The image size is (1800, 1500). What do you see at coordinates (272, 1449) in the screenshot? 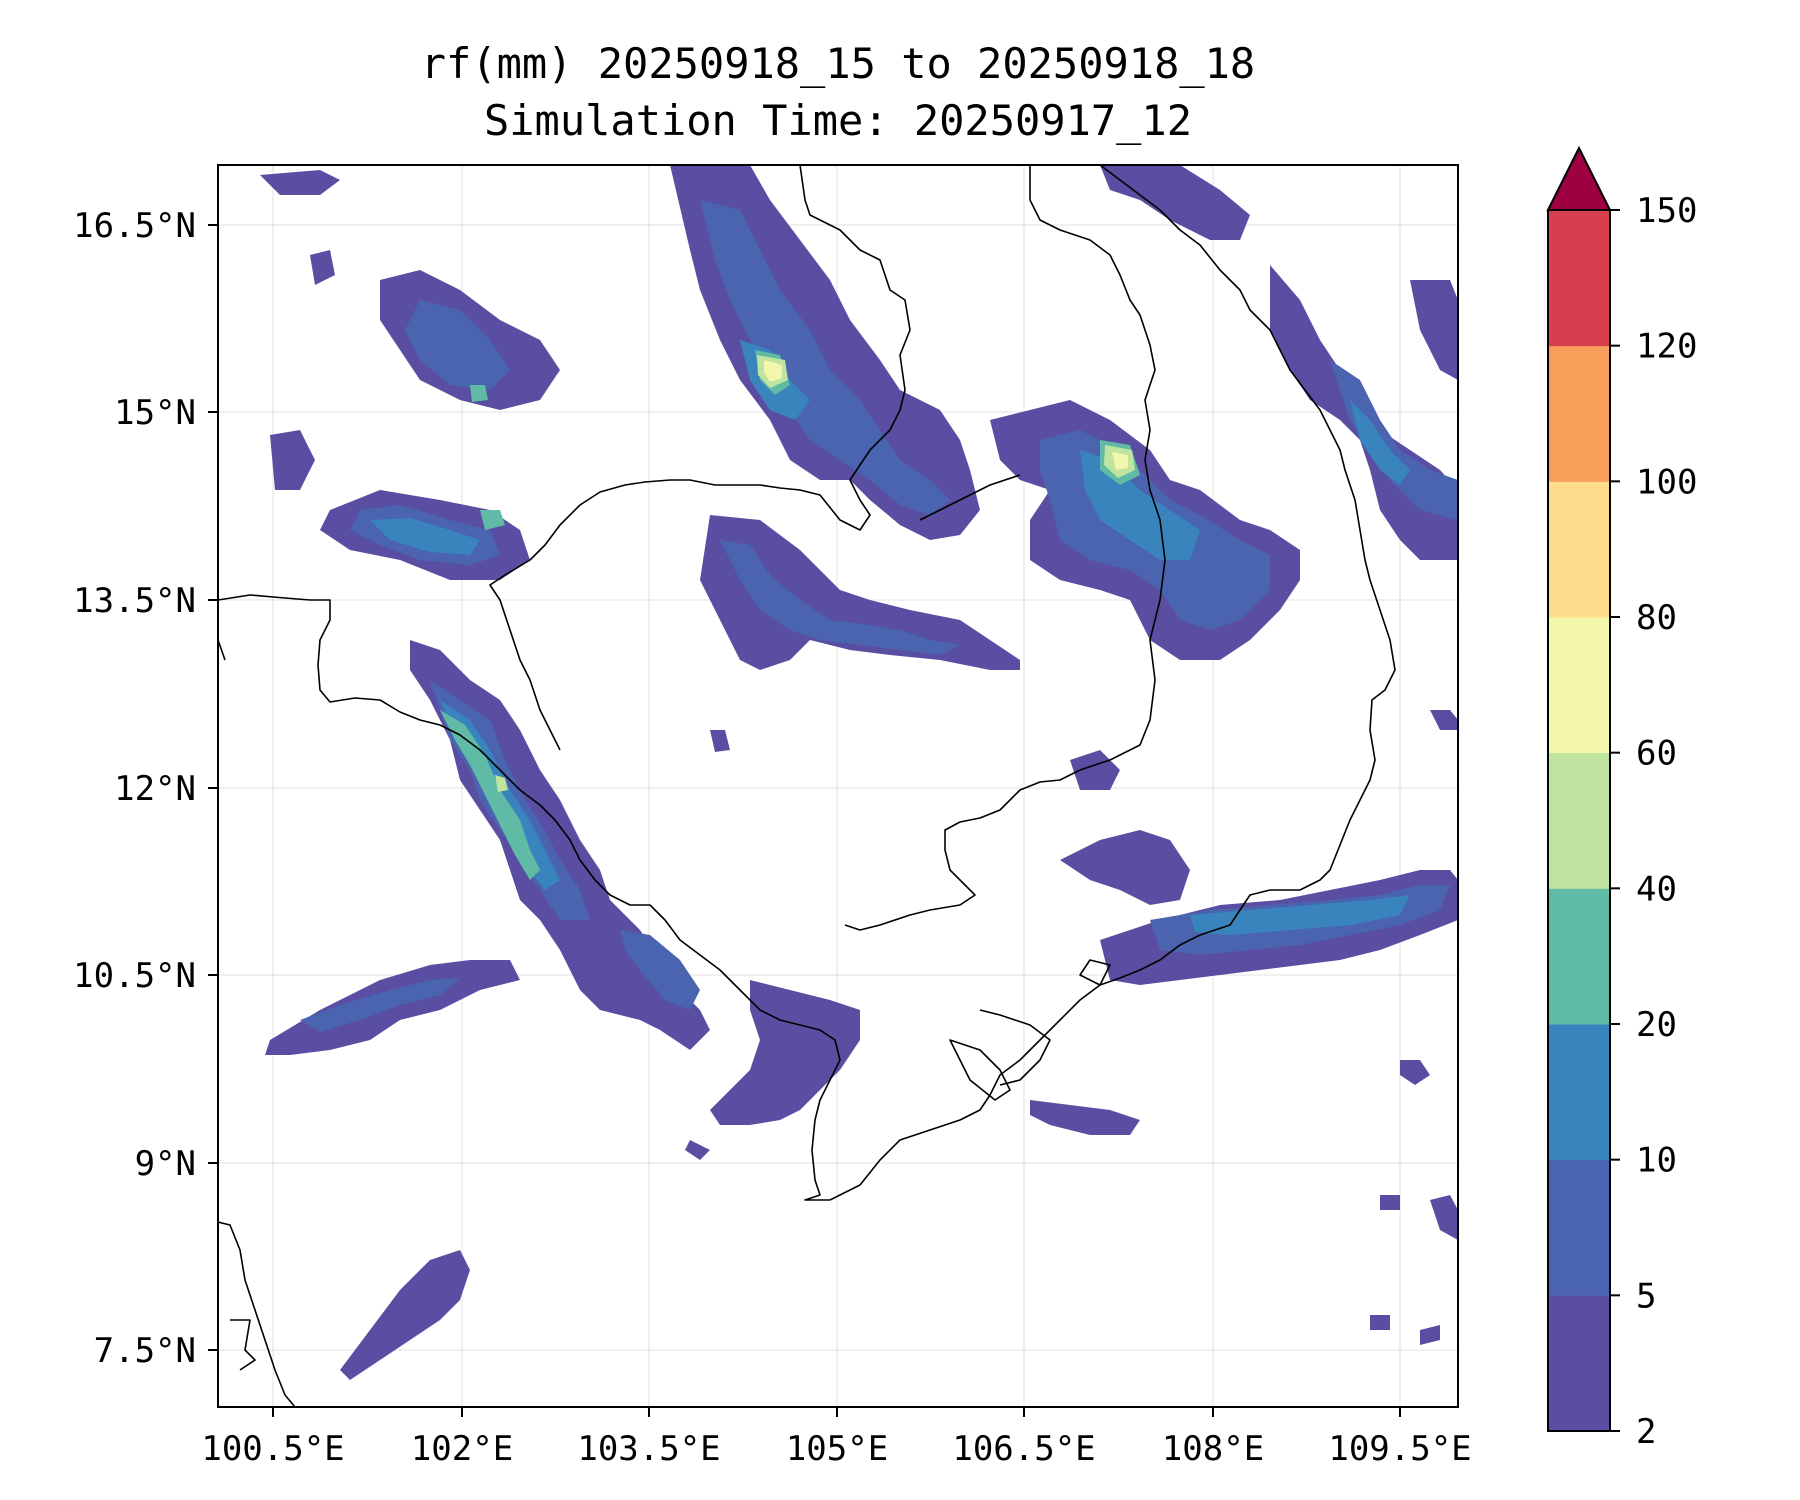
I see `lon-tick-label: 100.5°E` at bounding box center [272, 1449].